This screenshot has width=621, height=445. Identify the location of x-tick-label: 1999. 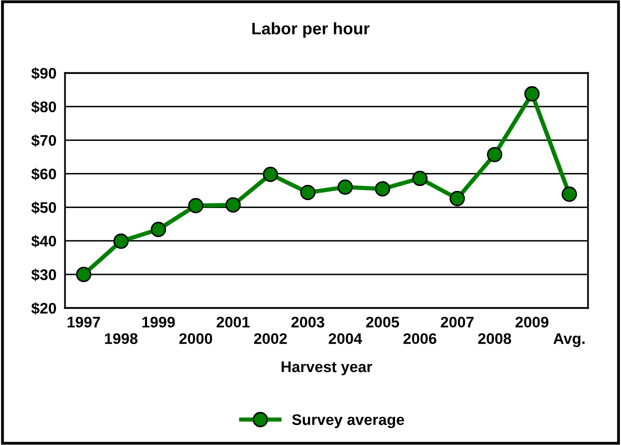
(158, 322).